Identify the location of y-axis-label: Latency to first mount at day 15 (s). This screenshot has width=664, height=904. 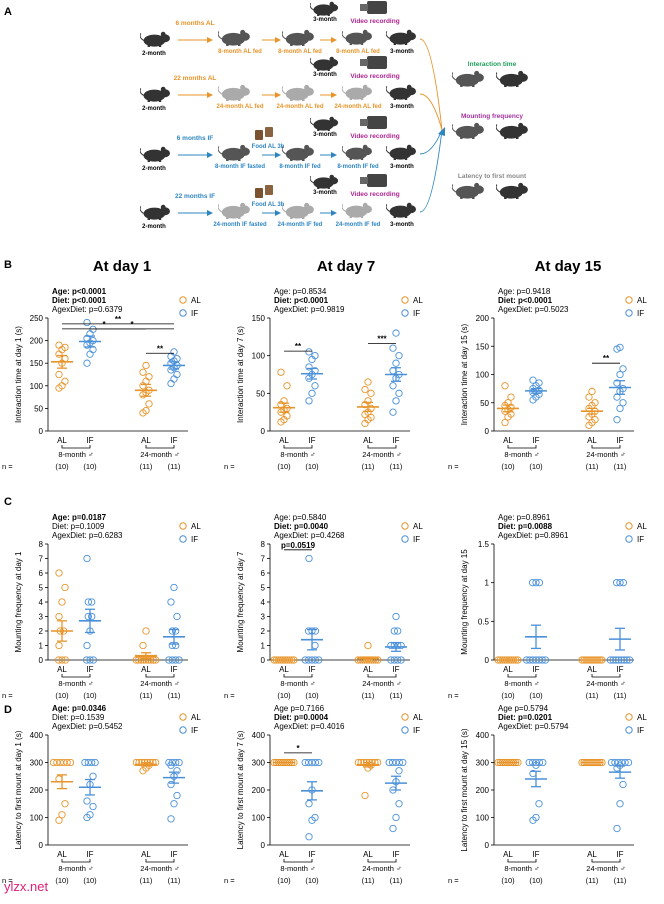
(464, 790).